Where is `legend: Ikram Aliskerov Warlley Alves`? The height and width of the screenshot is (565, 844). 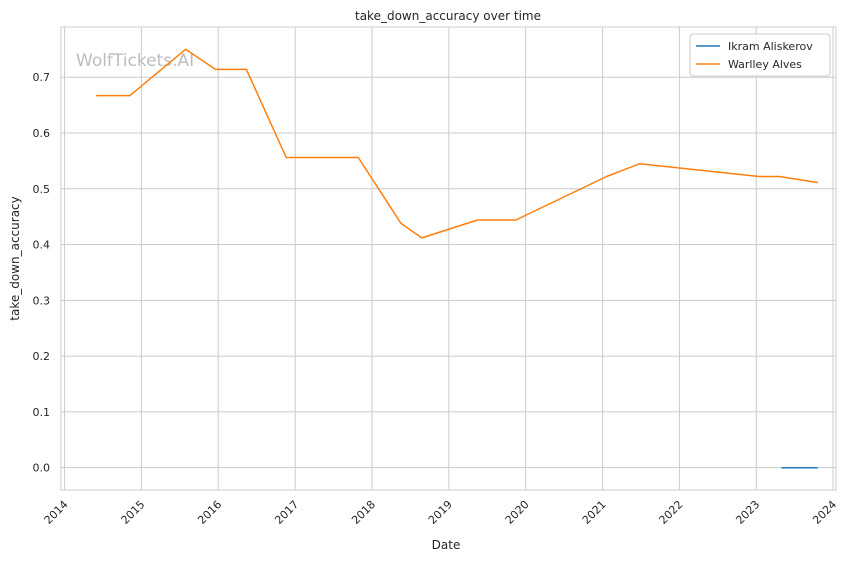 legend: Ikram Aliskerov Warlley Alves is located at coordinates (760, 55).